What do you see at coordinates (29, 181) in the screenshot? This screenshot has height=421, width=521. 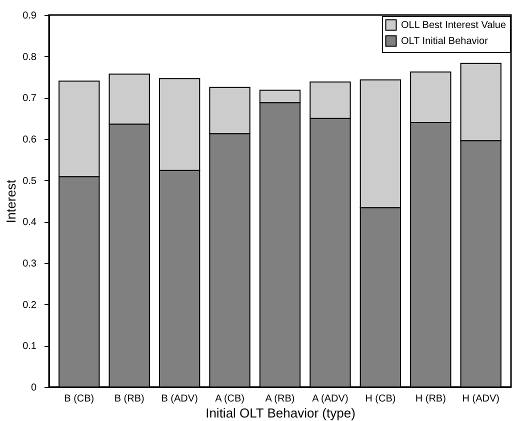 I see `y-tick-label: 0.5` at bounding box center [29, 181].